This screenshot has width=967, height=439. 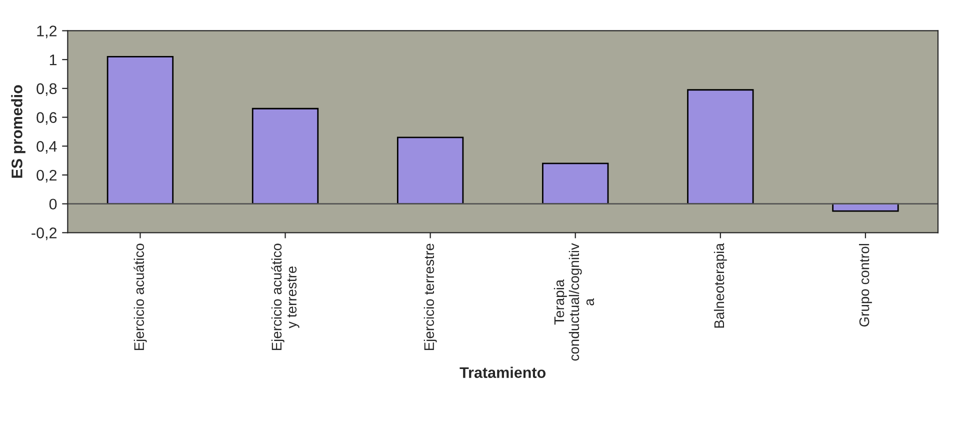 What do you see at coordinates (140, 297) in the screenshot?
I see `x-tick-label: Ejercicio acuático` at bounding box center [140, 297].